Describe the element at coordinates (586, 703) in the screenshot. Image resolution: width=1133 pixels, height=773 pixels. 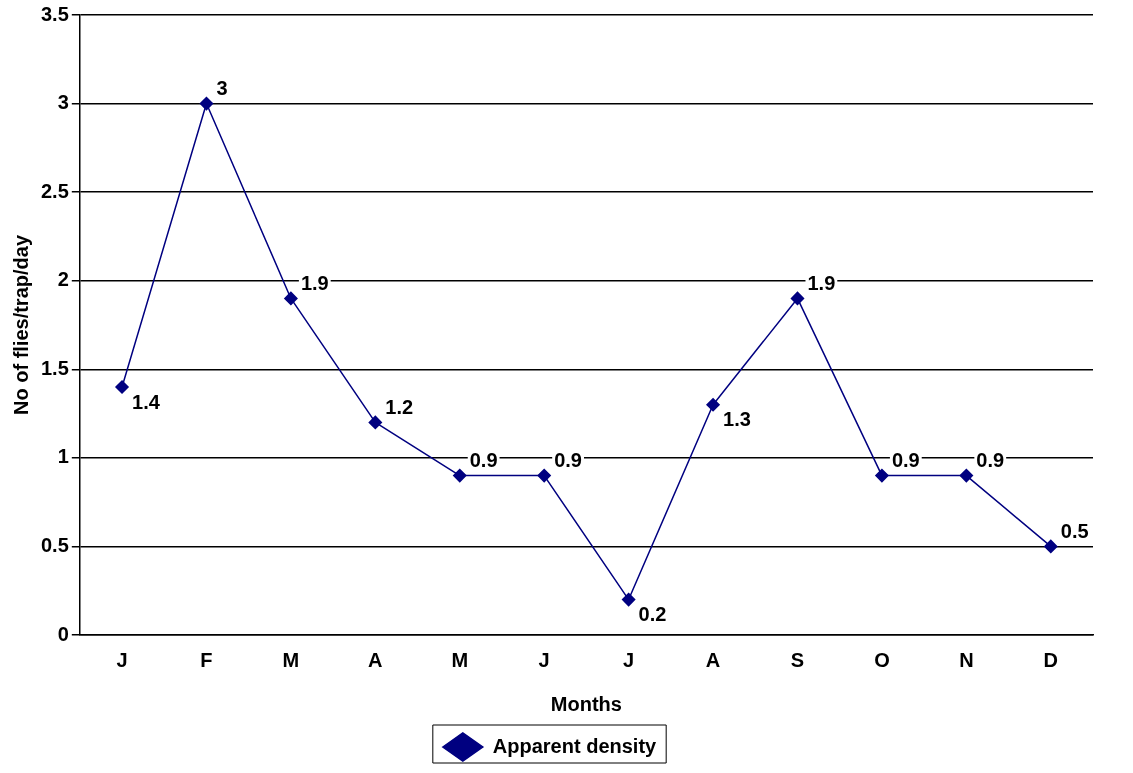
I see `x-axis-title: Months` at that location.